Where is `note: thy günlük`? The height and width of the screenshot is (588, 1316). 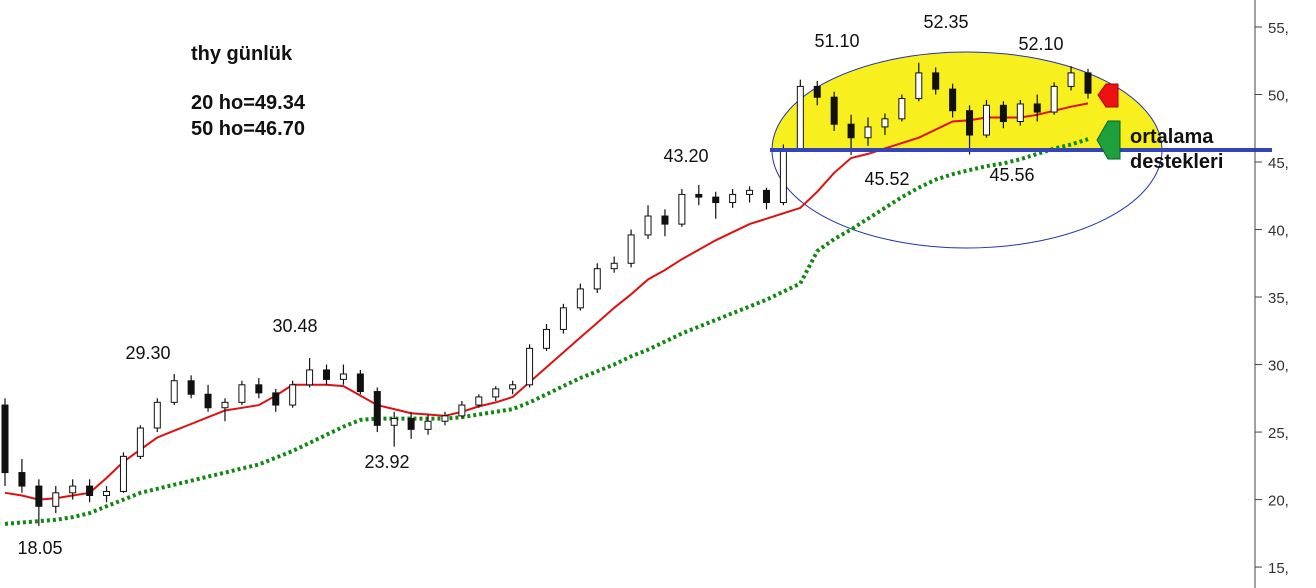
note: thy günlük is located at coordinates (242, 54).